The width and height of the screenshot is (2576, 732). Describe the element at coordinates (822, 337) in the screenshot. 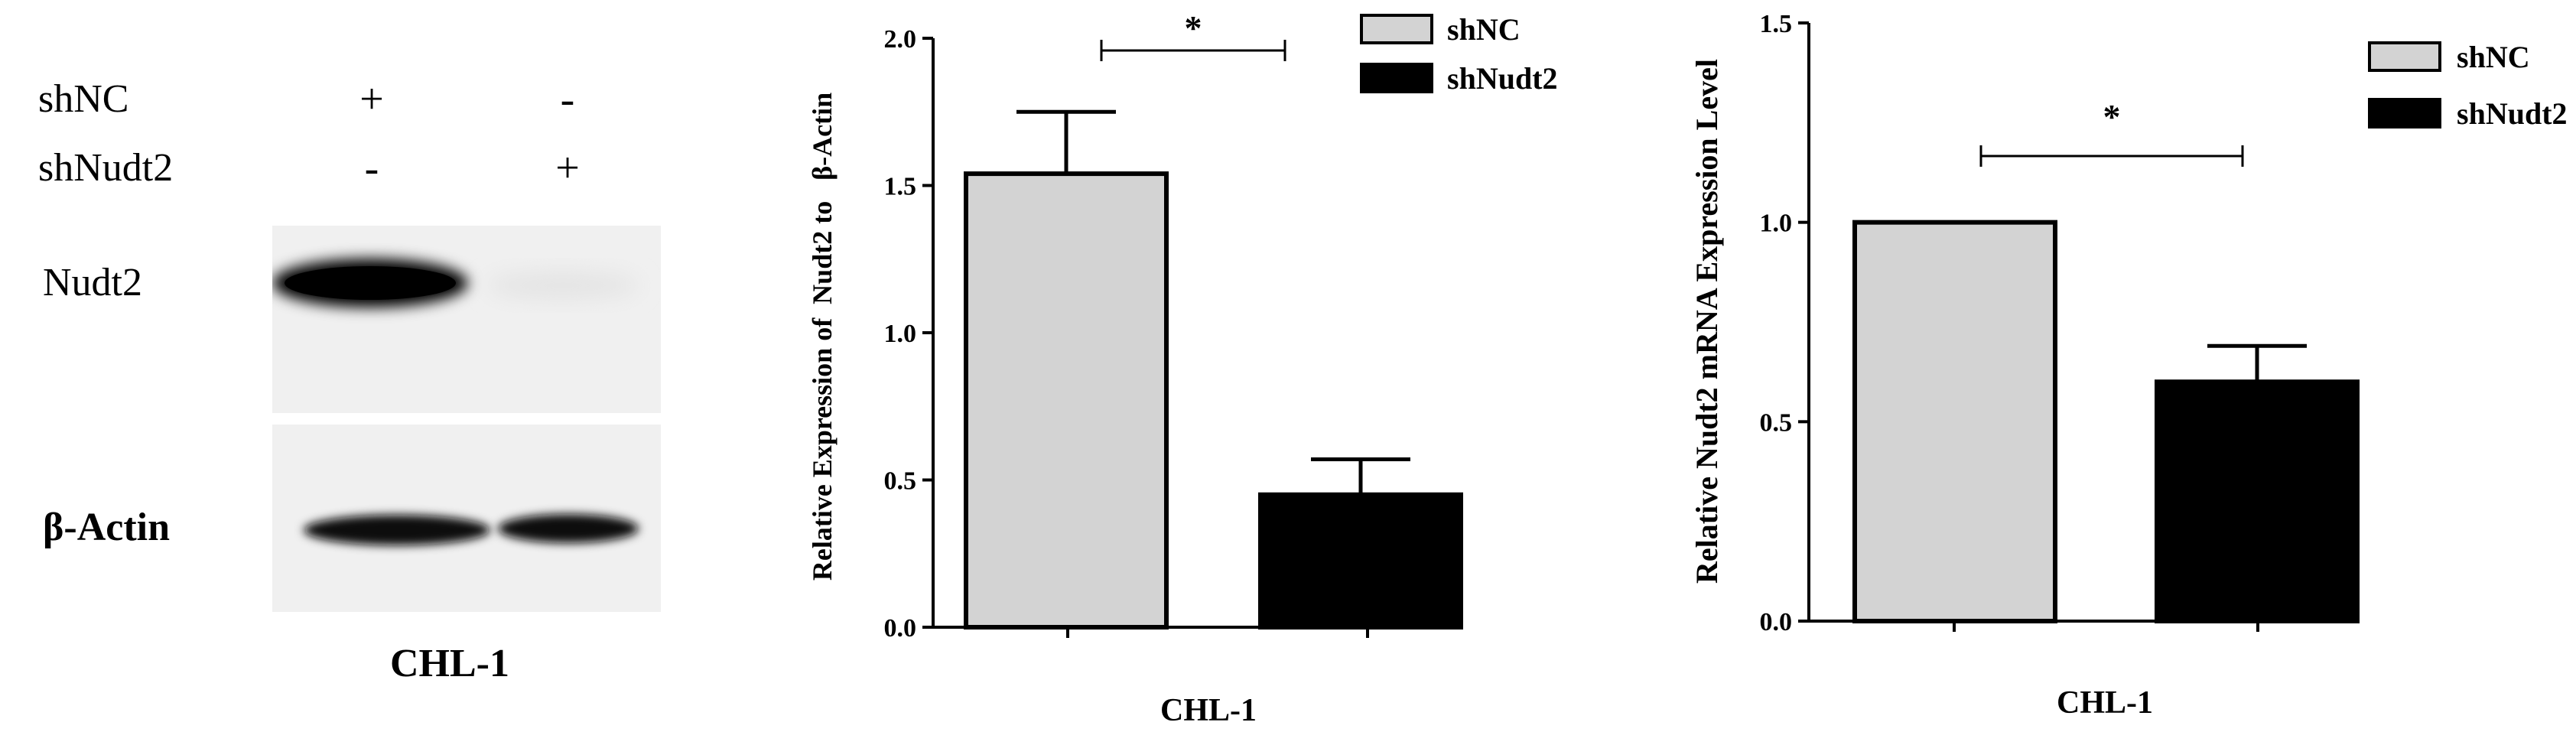

I see `chart1-y-axis-label: Relative Expression of Nudt2 to β-Actin` at that location.